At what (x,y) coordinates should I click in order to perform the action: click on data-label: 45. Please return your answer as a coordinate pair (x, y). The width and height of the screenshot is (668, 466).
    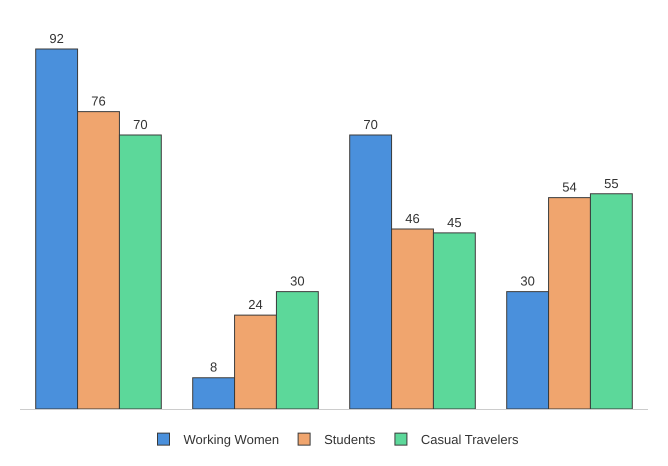
    Looking at the image, I should click on (454, 222).